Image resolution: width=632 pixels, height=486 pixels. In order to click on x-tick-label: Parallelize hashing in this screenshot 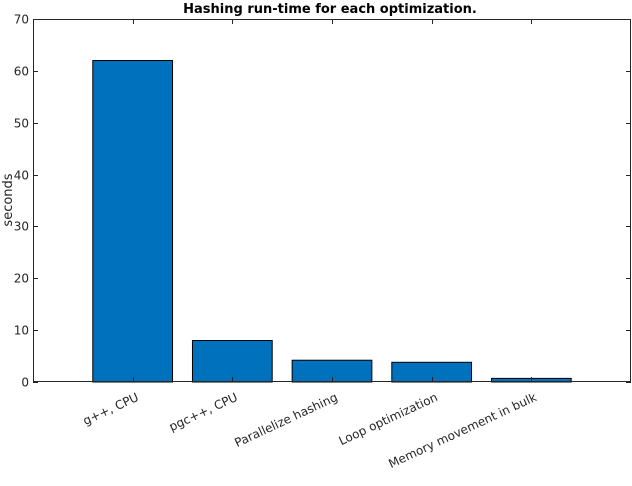, I will do `click(285, 420)`.